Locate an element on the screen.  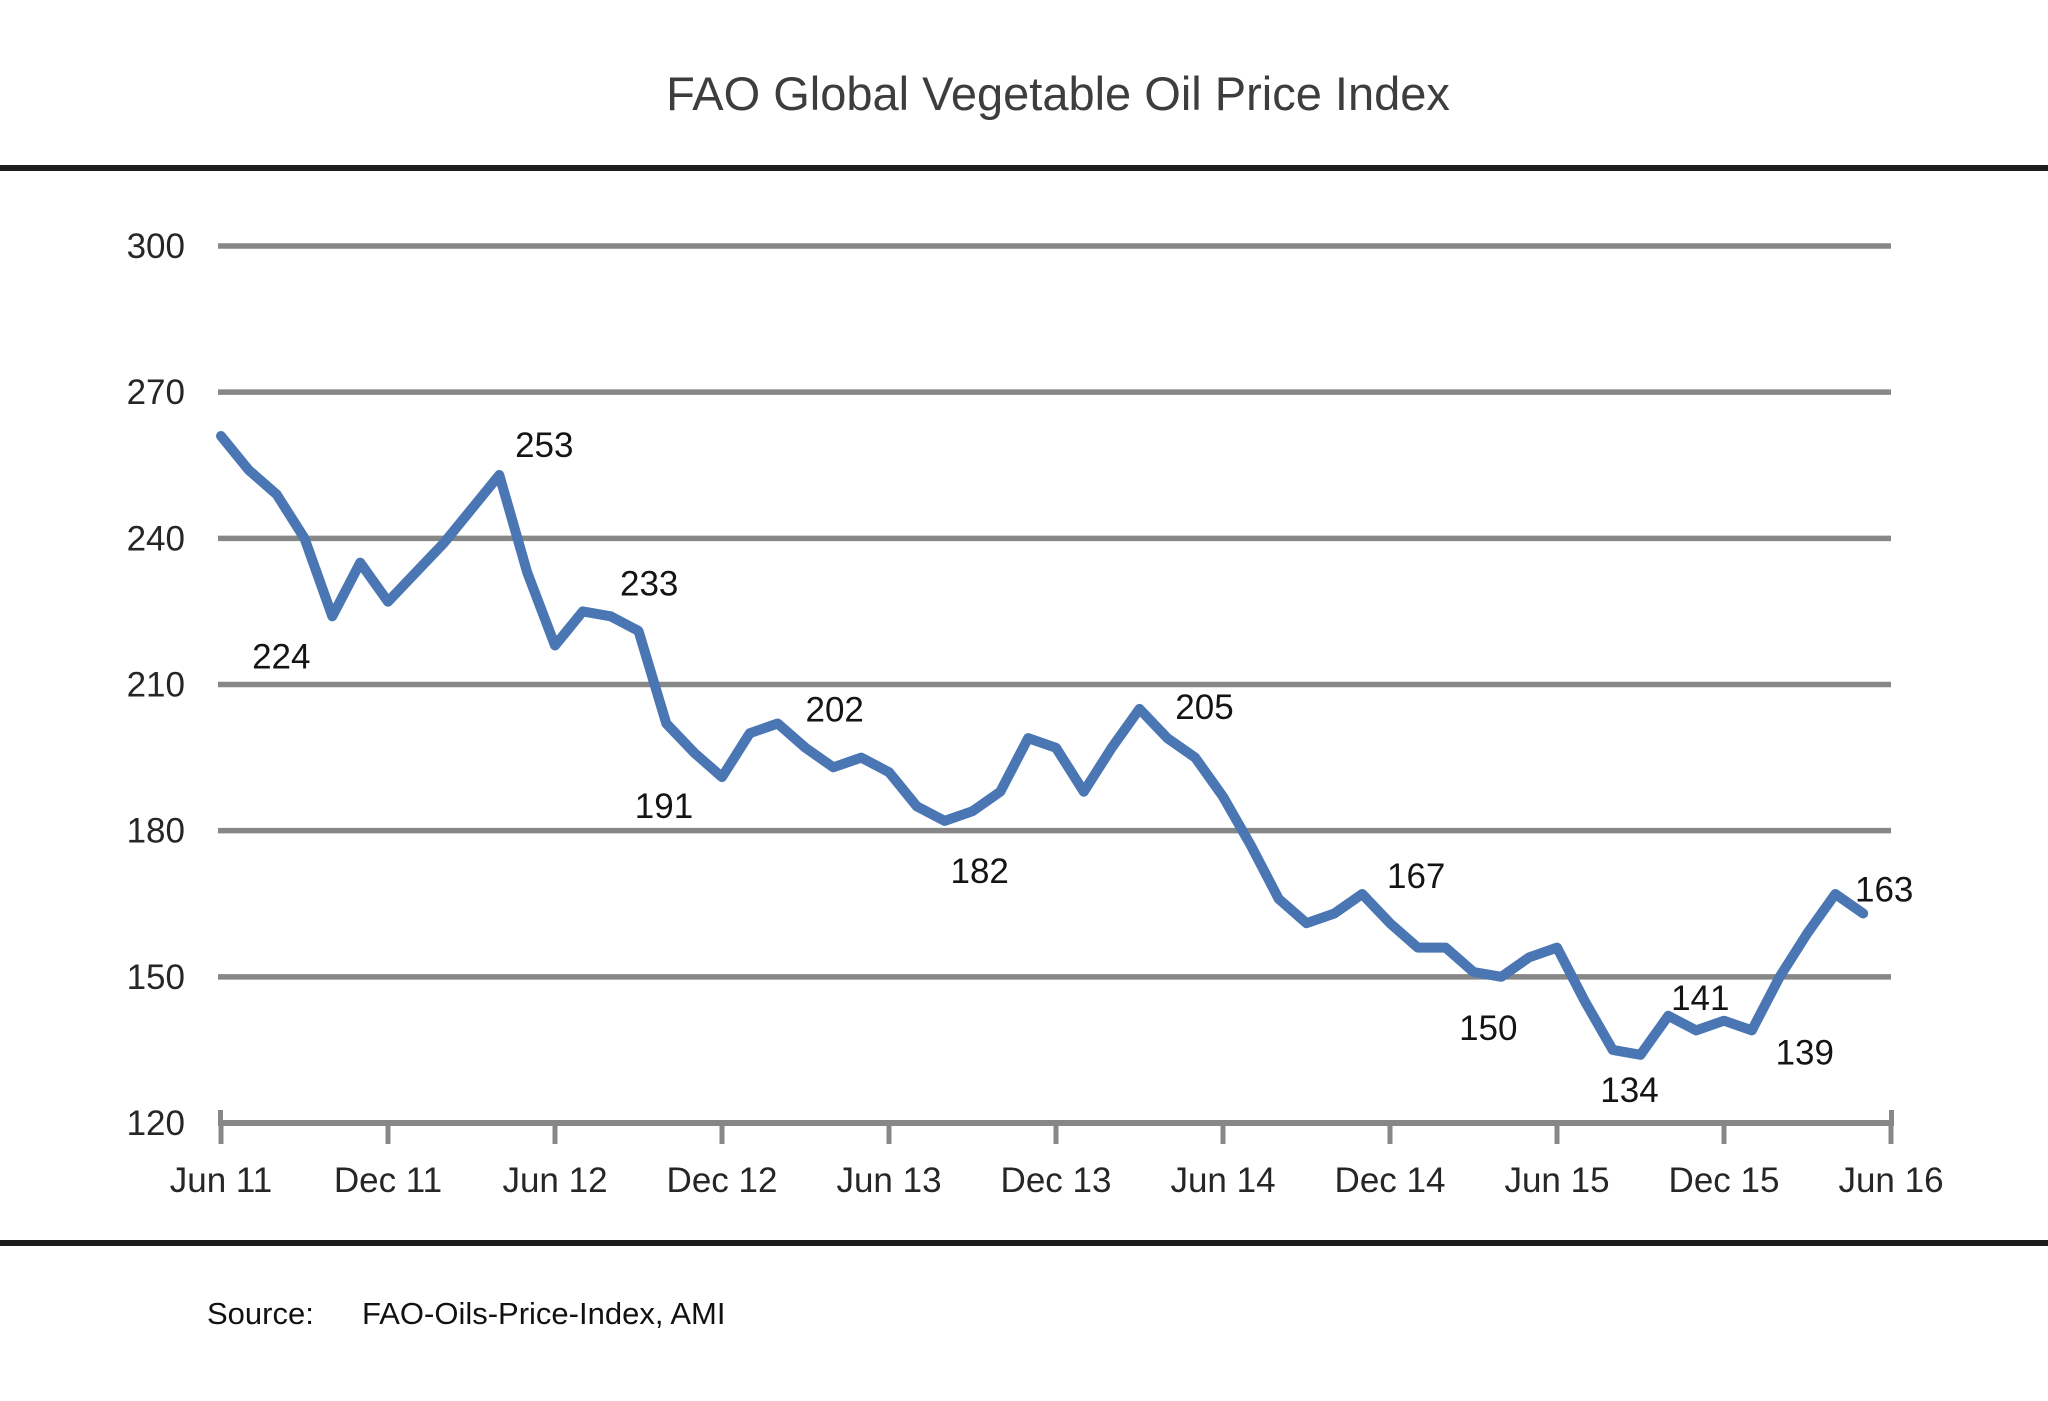
y-tick-label-300: 300 is located at coordinates (156, 246).